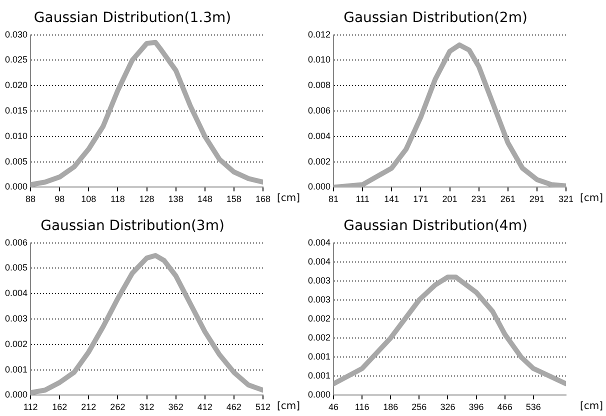  Describe the element at coordinates (59, 199) in the screenshot. I see `x-tick-label: 98` at that location.